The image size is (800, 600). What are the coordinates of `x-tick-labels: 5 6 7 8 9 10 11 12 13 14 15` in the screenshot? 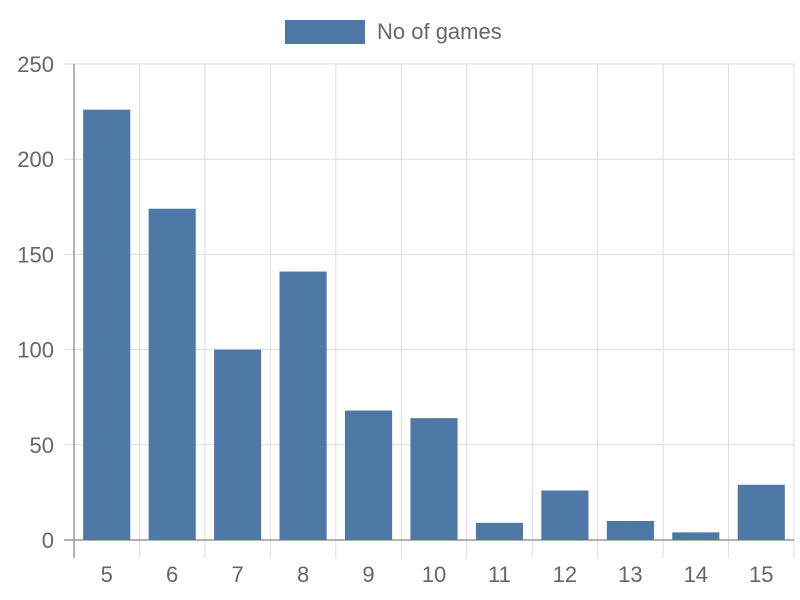 It's located at (437, 574).